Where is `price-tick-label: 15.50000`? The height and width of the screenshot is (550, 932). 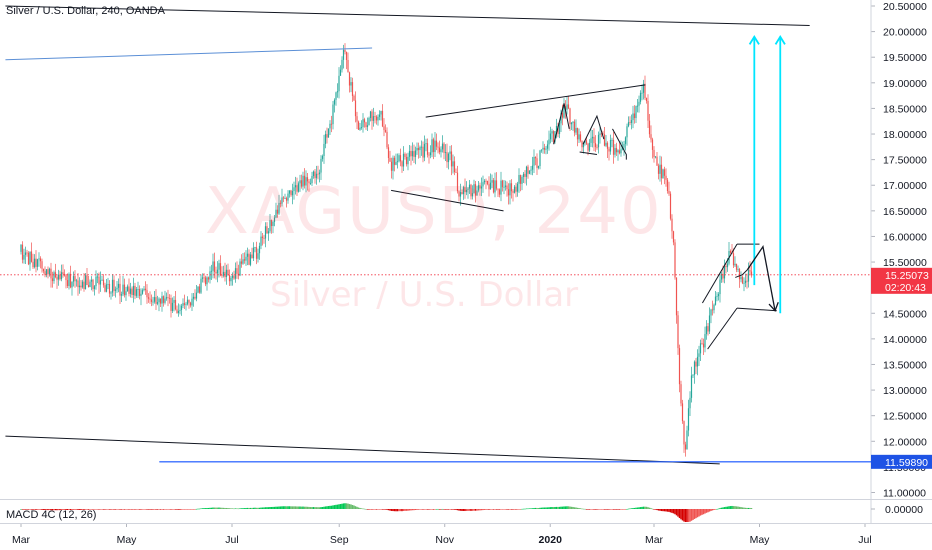 price-tick-label: 15.50000 is located at coordinates (905, 263).